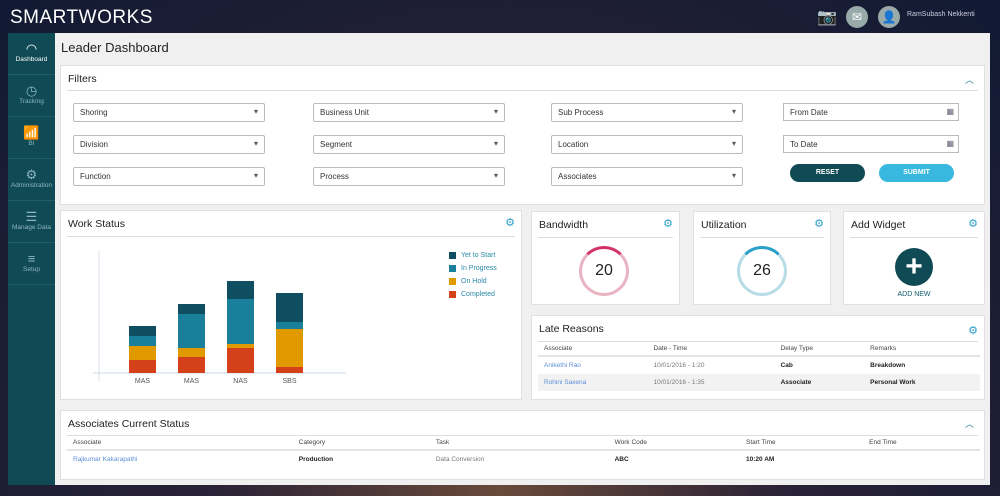 The image size is (1000, 496). Describe the element at coordinates (647, 176) in the screenshot. I see `associates-select: Associates` at that location.